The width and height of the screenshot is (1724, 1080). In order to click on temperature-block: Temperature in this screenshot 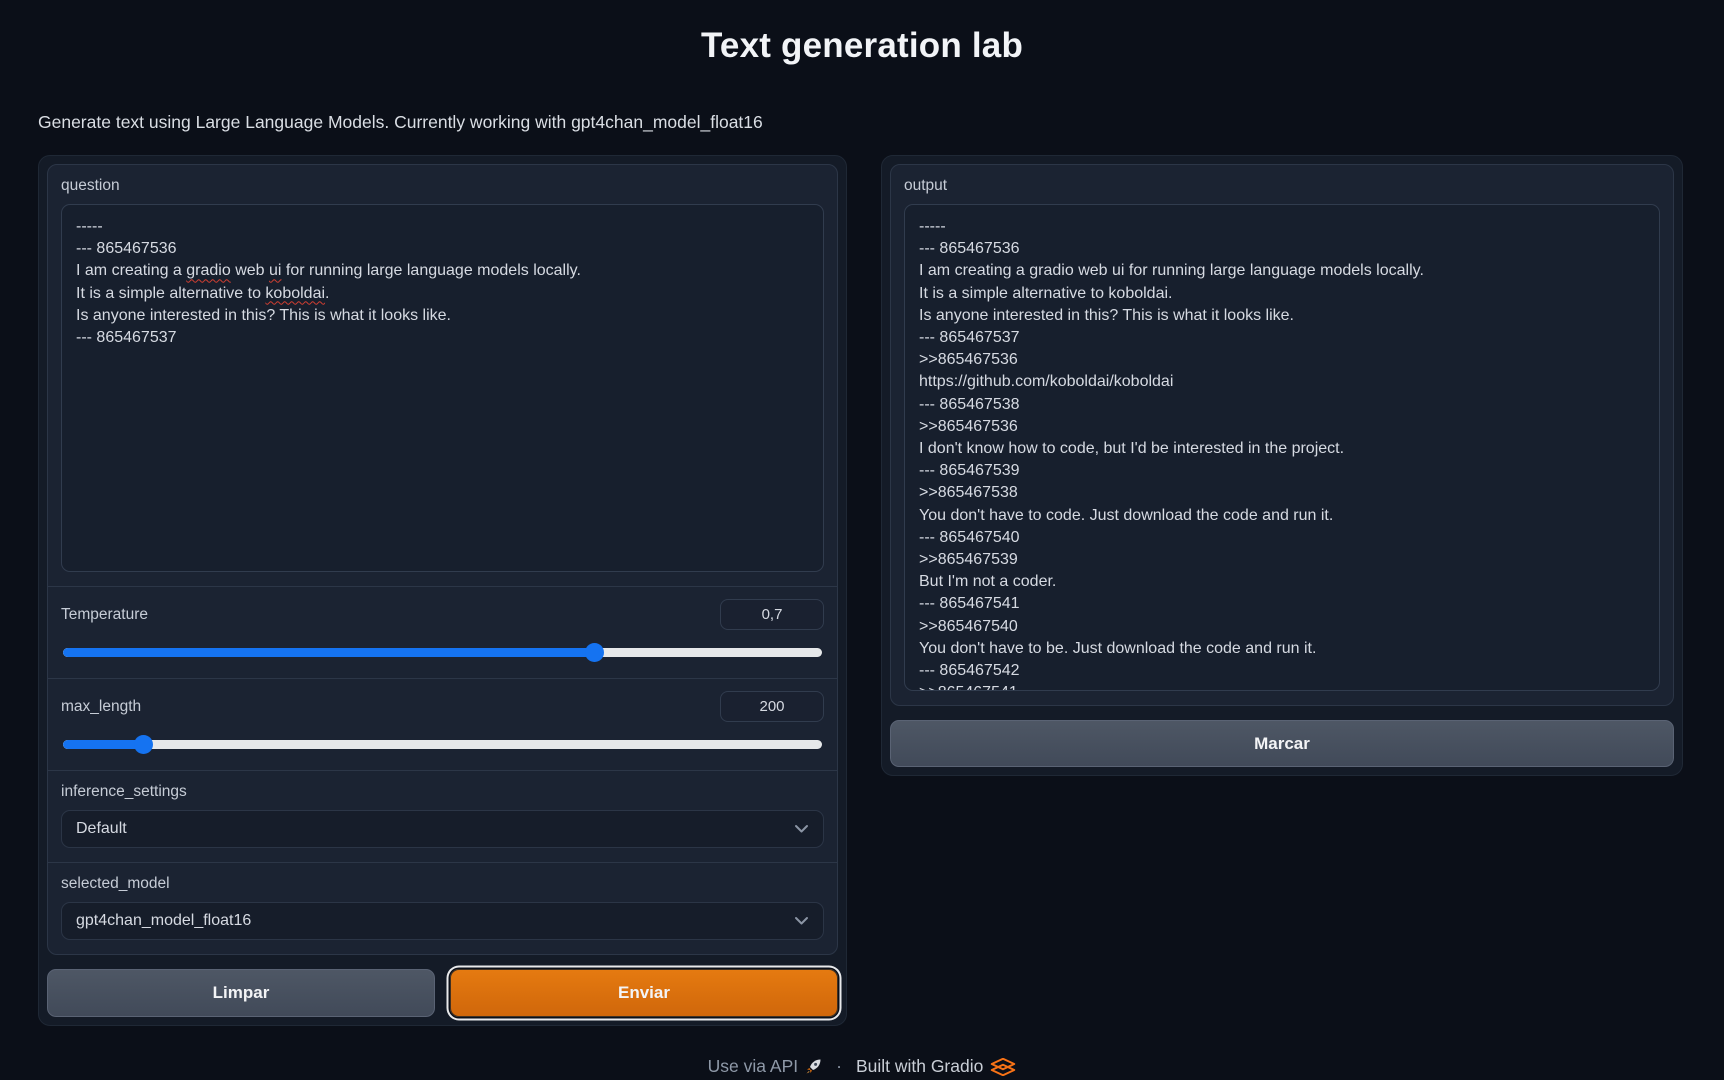, I will do `click(442, 632)`.